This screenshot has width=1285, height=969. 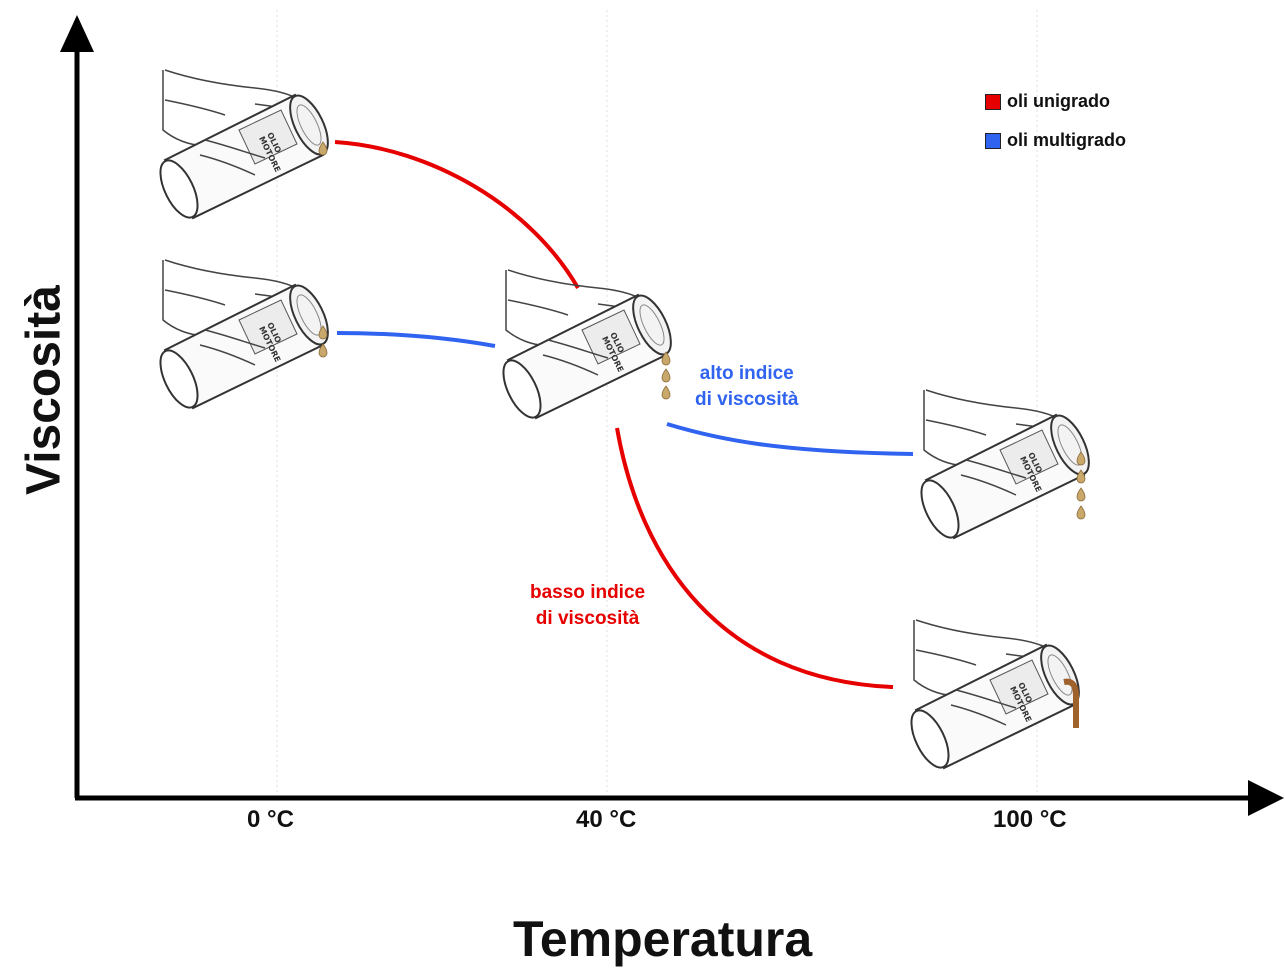 I want to click on legend-item-multigrade: oli multigrado, so click(x=1055, y=140).